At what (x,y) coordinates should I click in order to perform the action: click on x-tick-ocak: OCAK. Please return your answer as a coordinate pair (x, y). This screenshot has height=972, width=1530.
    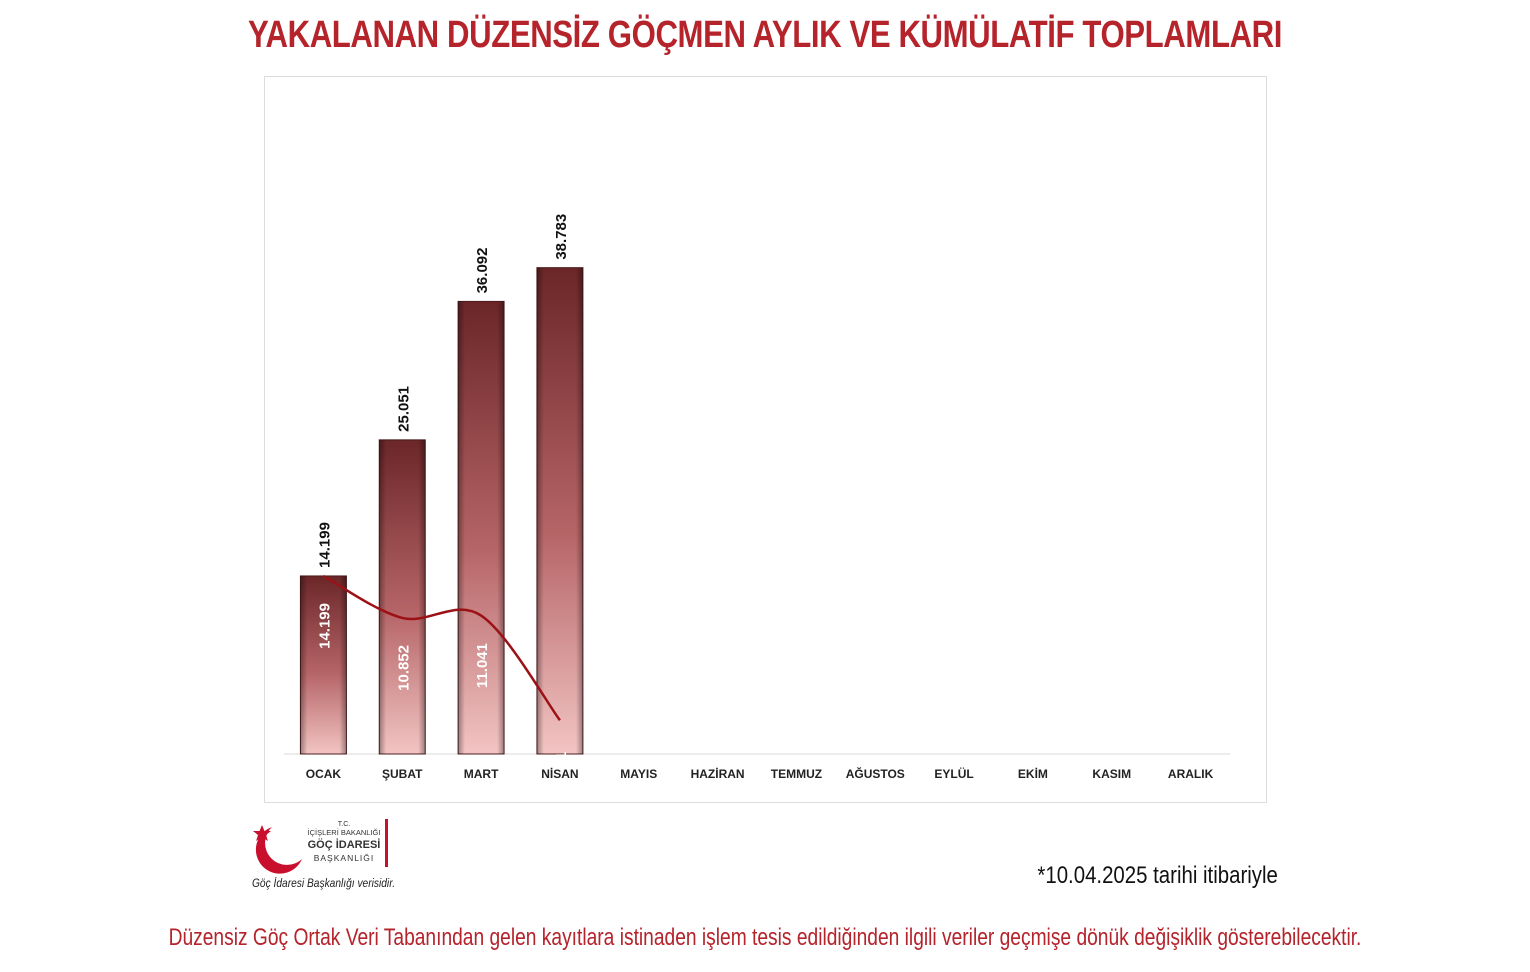
    Looking at the image, I should click on (324, 774).